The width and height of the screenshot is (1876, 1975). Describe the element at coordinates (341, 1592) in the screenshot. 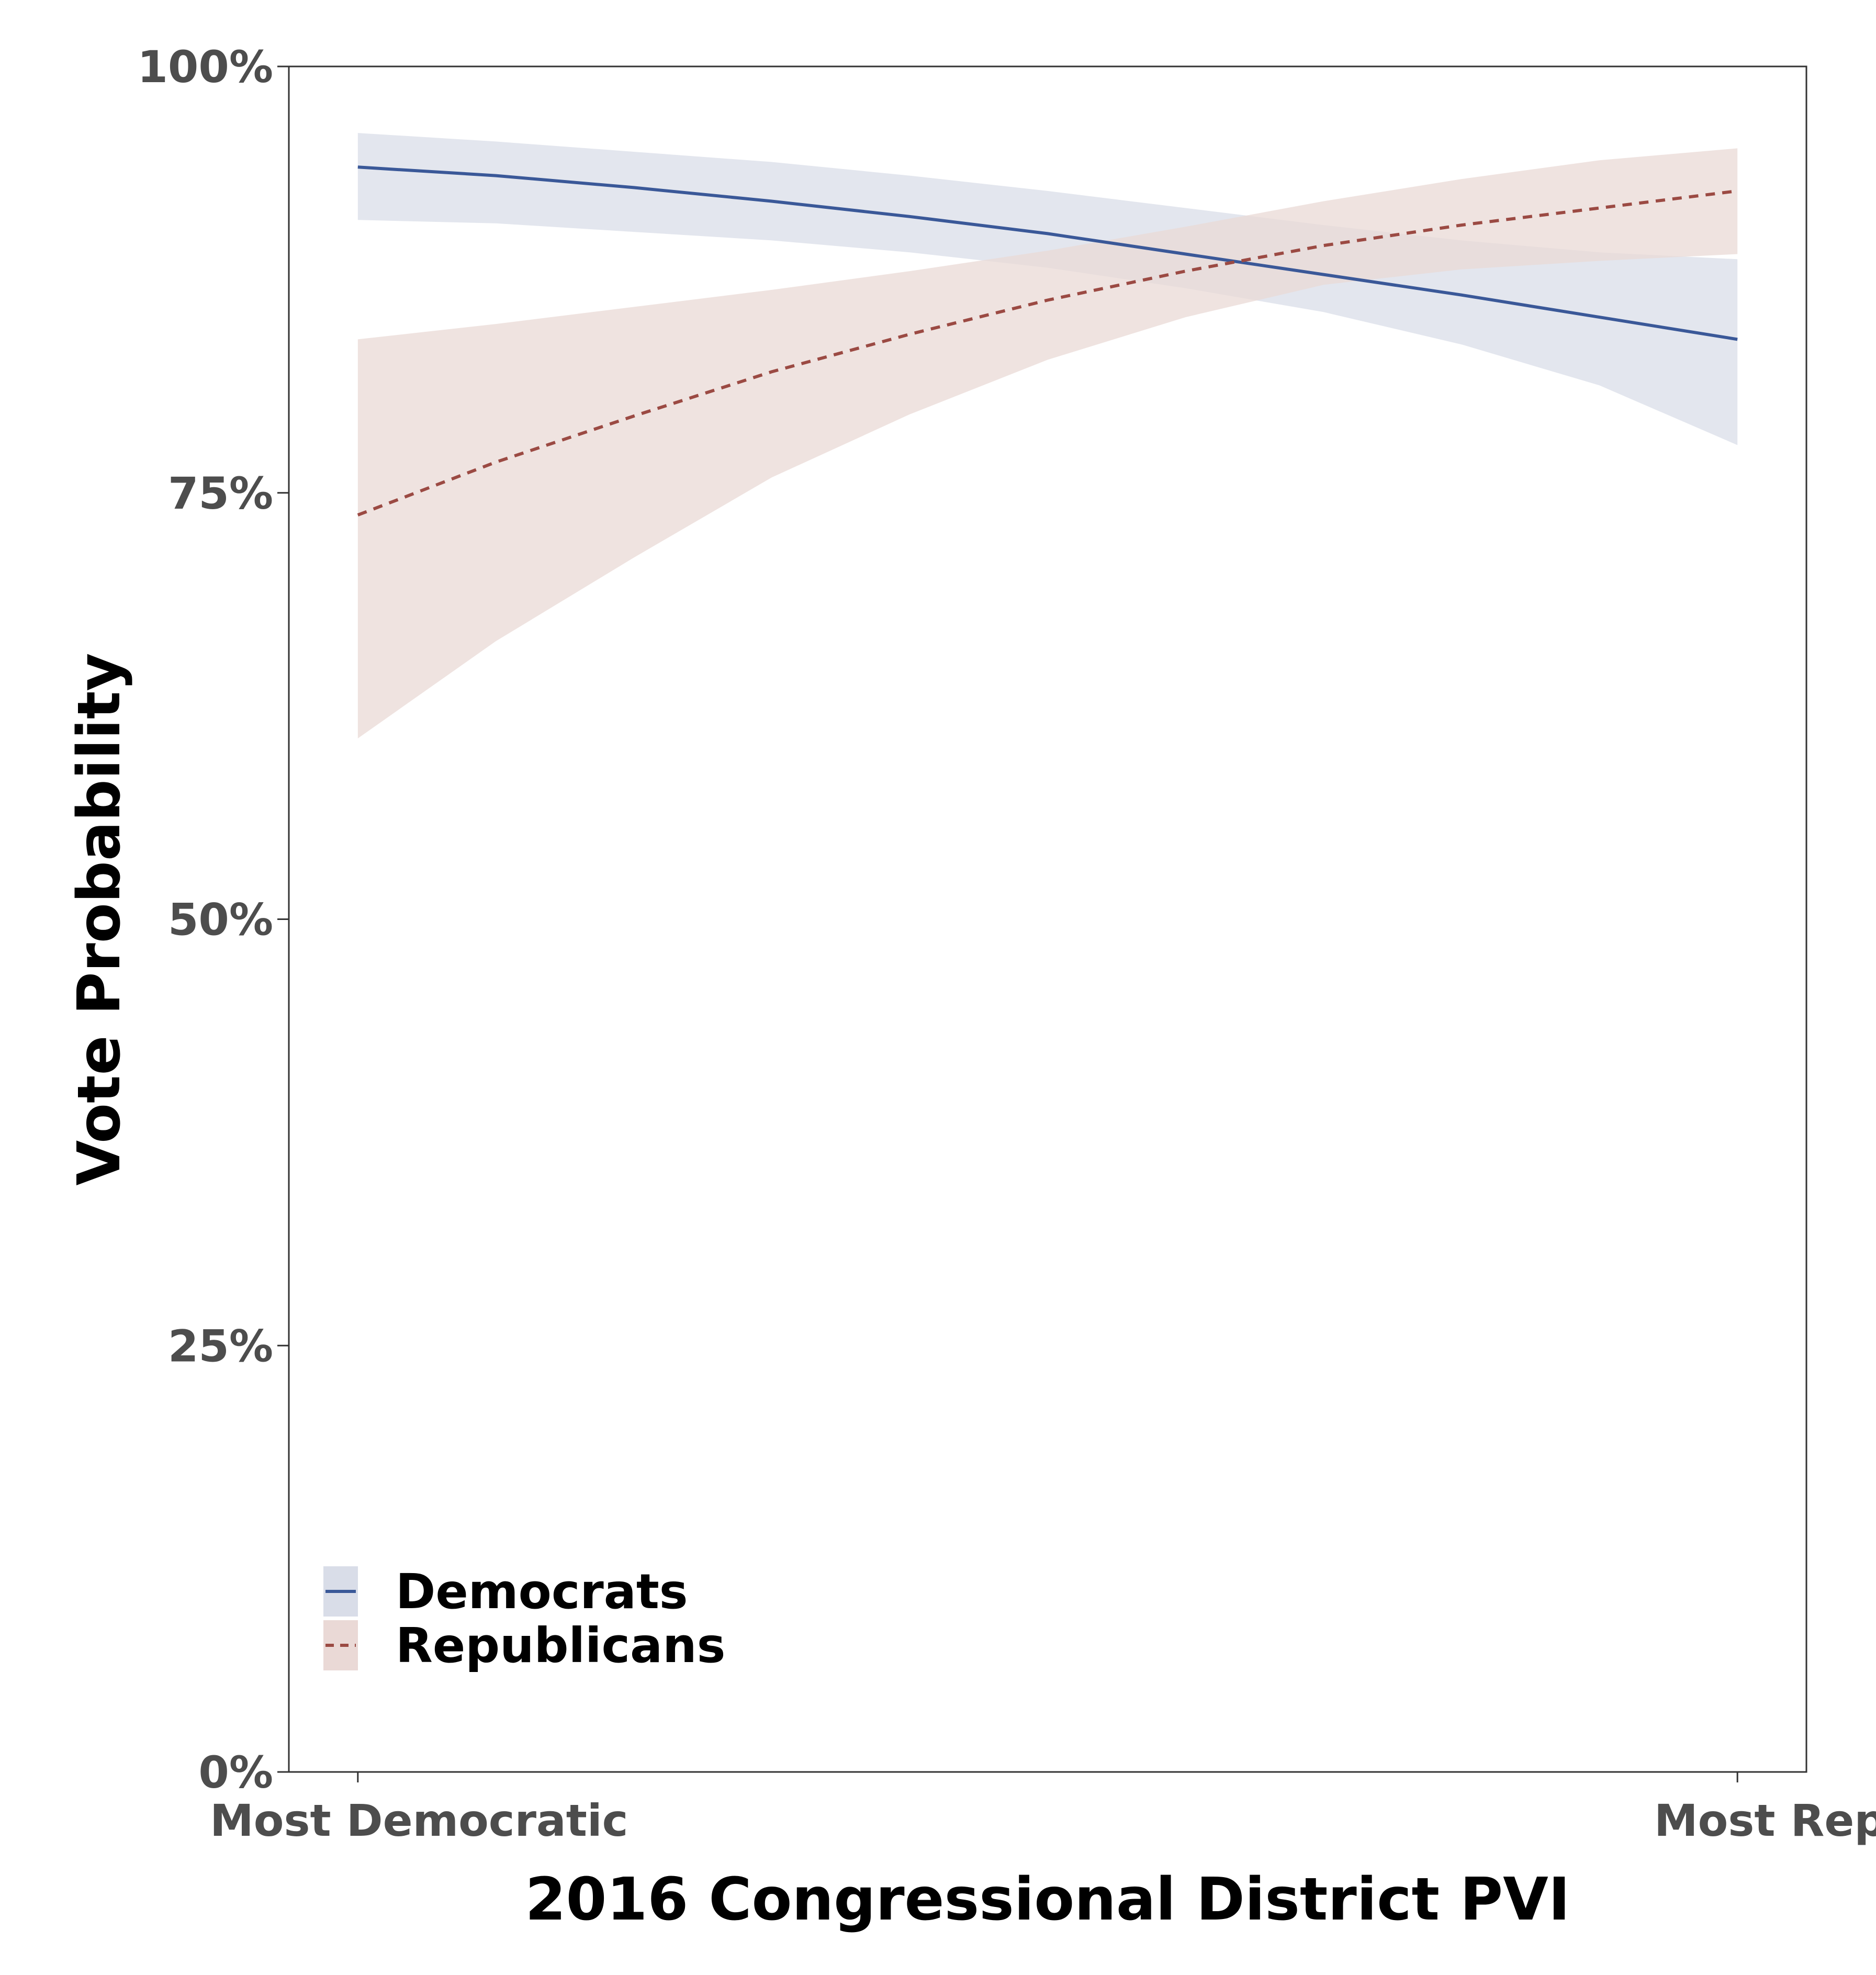

I see `legend-key-democrats` at that location.